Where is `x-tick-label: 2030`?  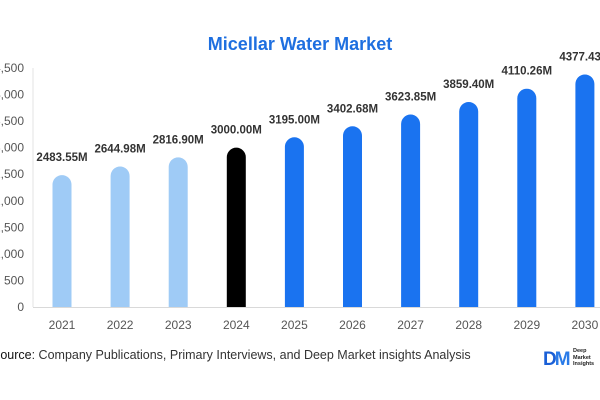
x-tick-label: 2030 is located at coordinates (585, 325).